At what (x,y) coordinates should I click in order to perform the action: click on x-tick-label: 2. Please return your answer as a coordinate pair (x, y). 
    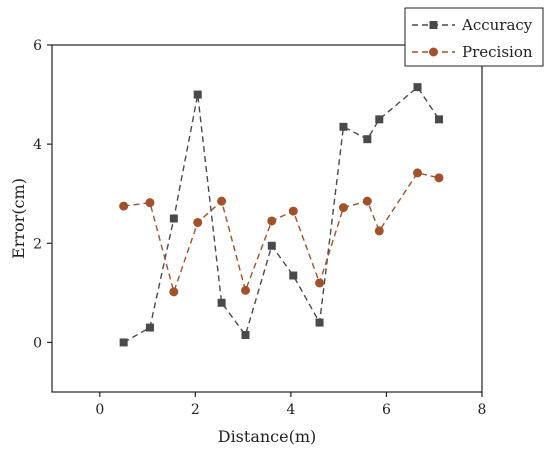
    Looking at the image, I should click on (195, 410).